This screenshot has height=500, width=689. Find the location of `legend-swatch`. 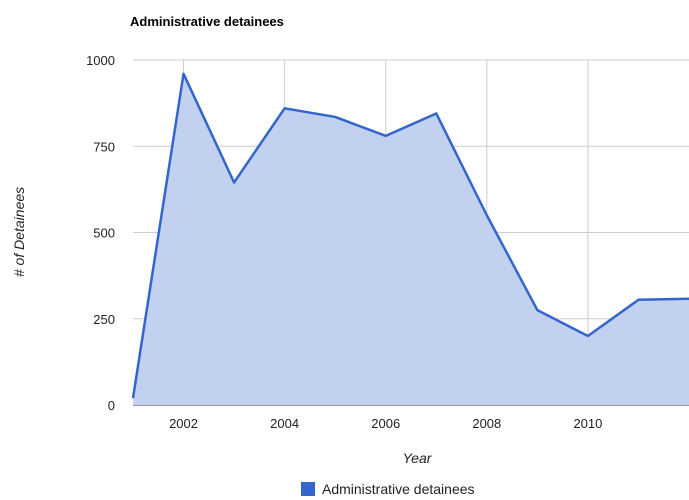

legend-swatch is located at coordinates (308, 489).